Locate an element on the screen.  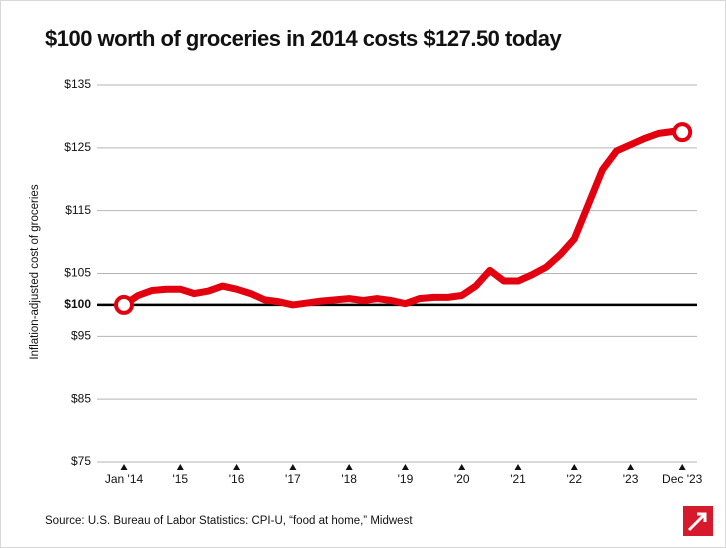
logo is located at coordinates (698, 521).